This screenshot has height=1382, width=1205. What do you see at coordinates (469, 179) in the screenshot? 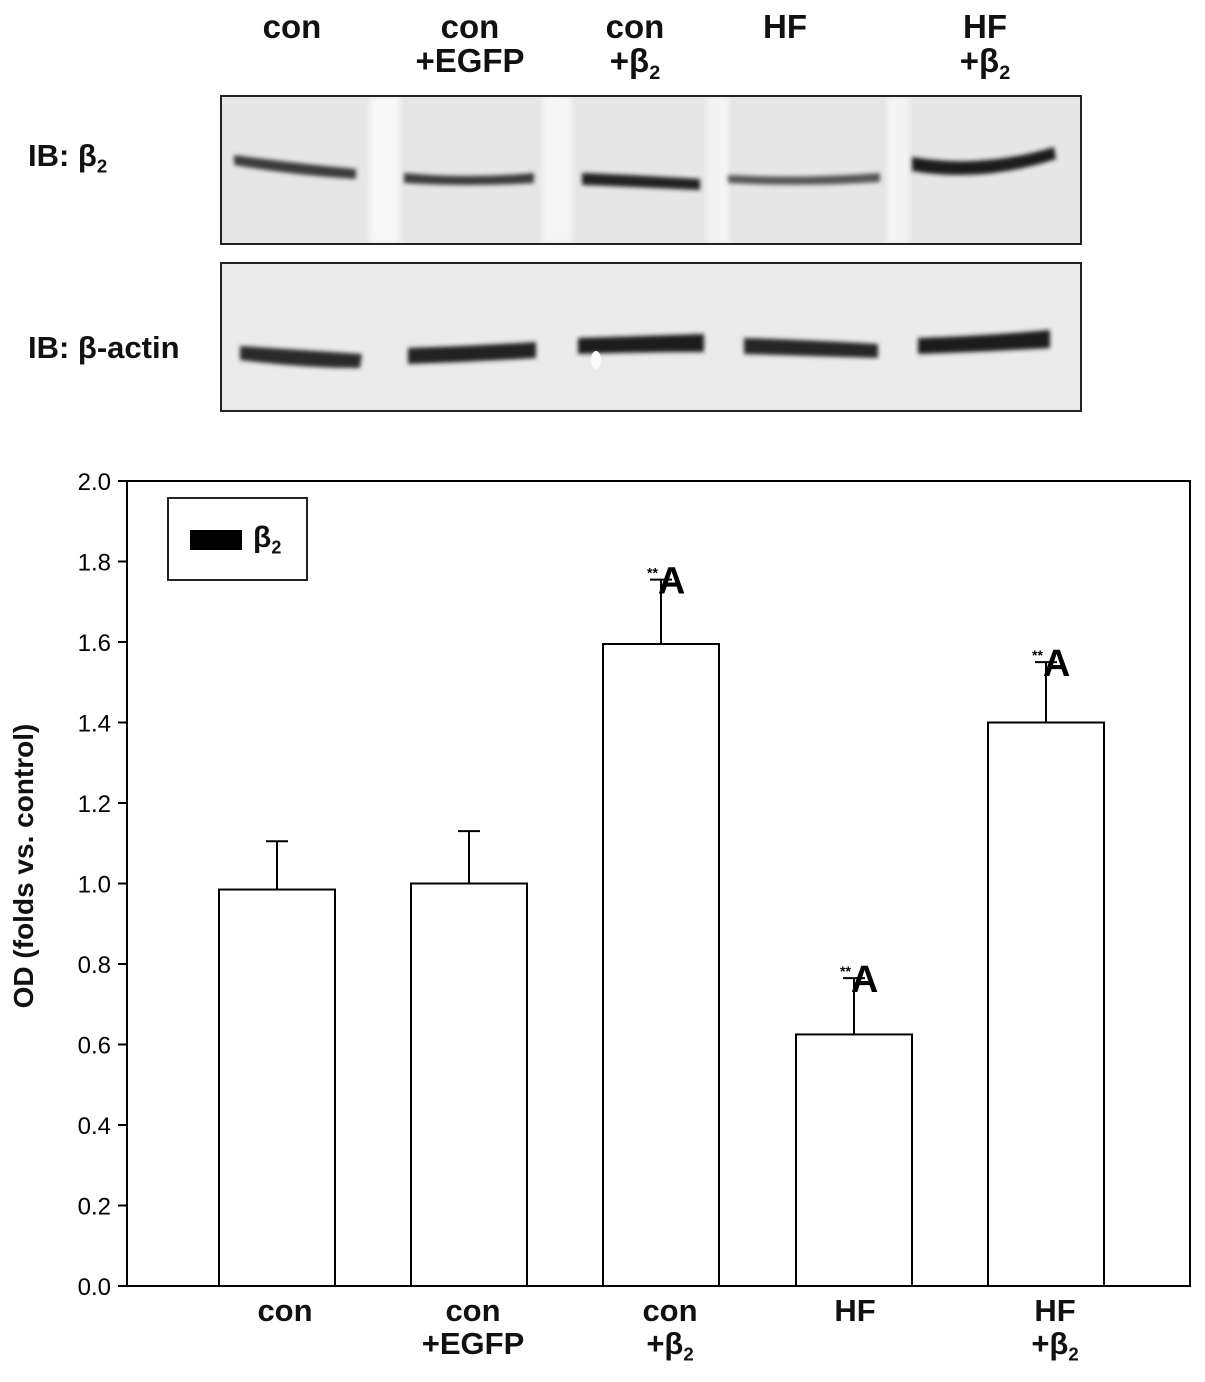
I see `band-beta2-lane2` at bounding box center [469, 179].